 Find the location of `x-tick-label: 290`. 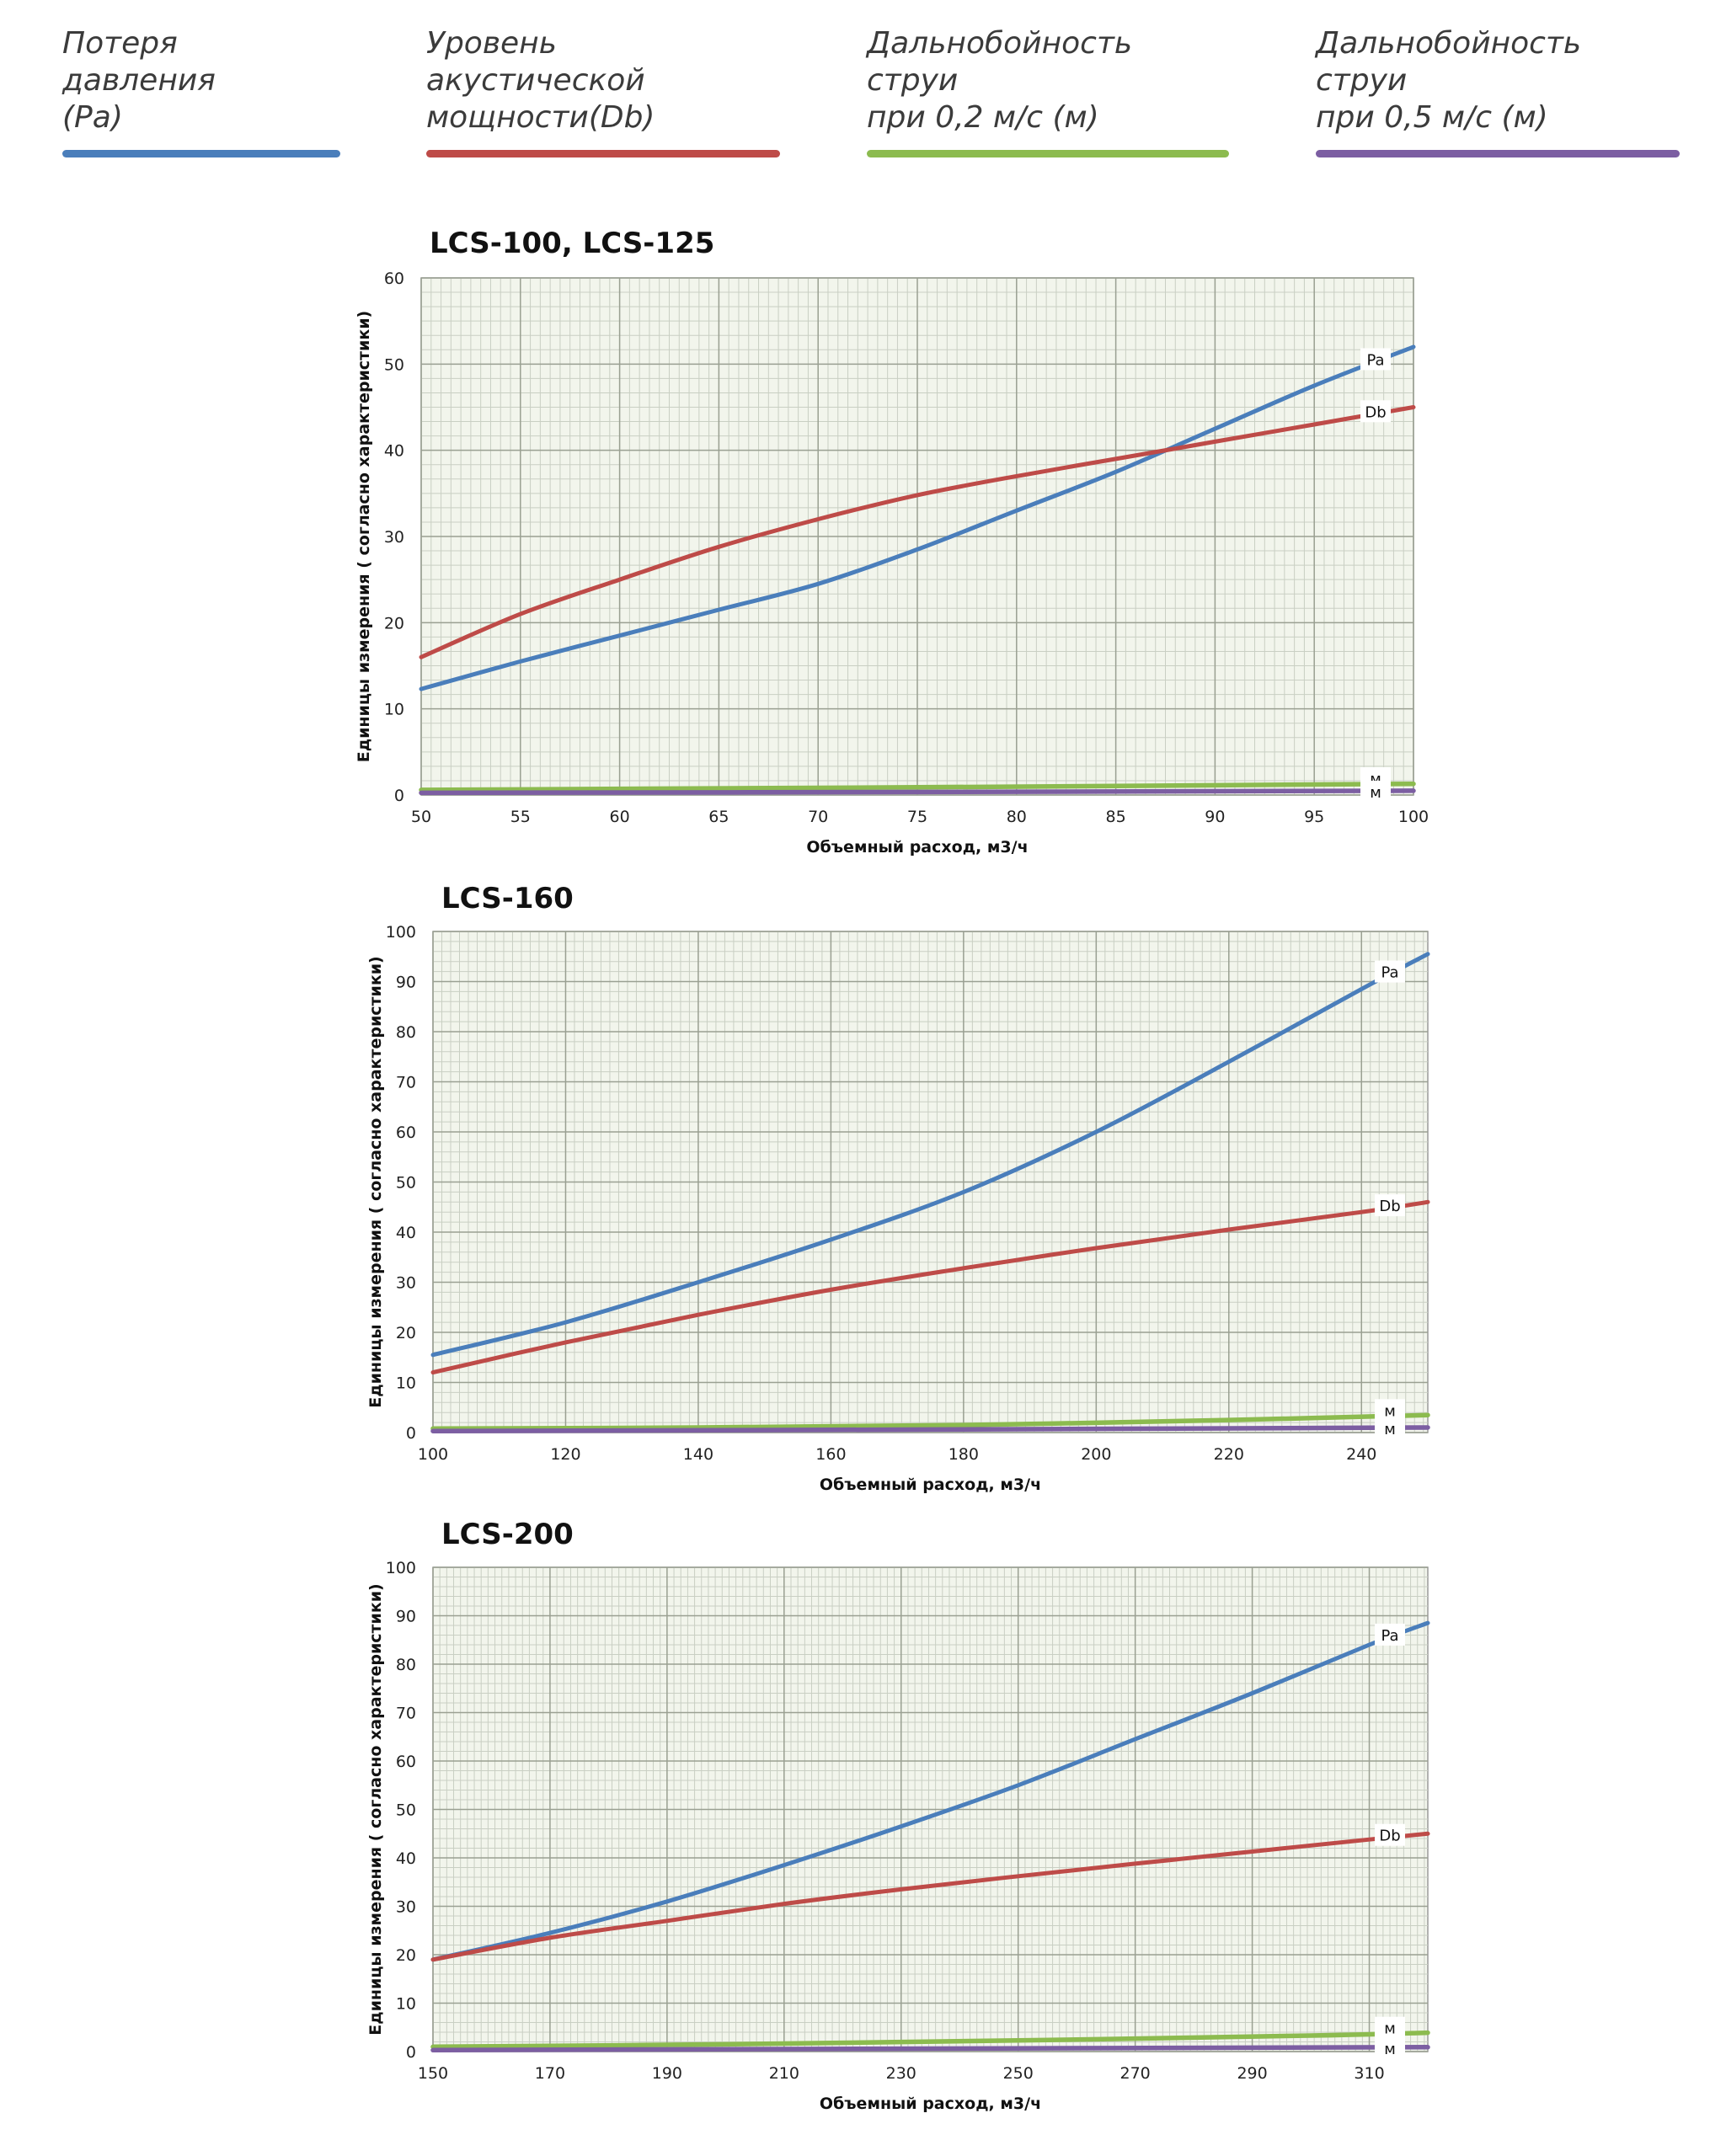

x-tick-label: 290 is located at coordinates (1252, 2073).